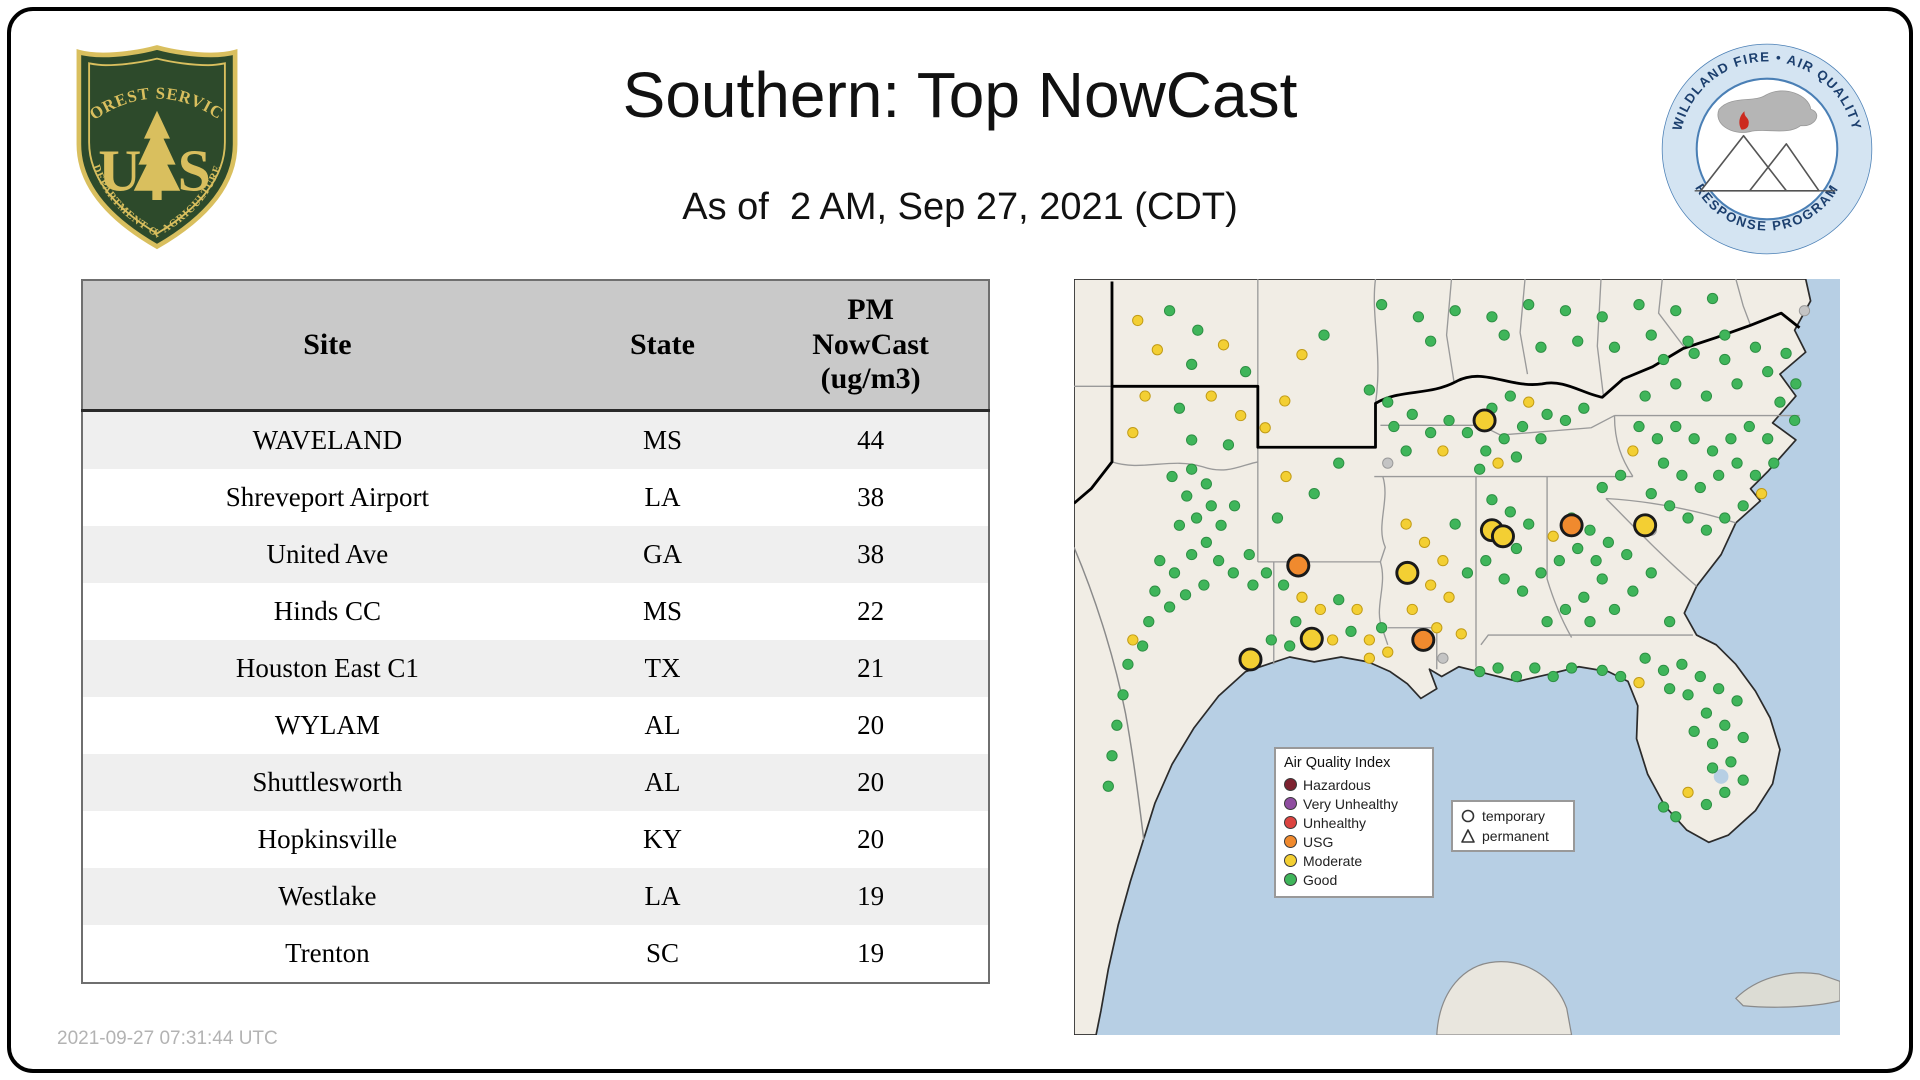 The width and height of the screenshot is (1920, 1080). What do you see at coordinates (871, 895) in the screenshot?
I see `value-cell: 19` at bounding box center [871, 895].